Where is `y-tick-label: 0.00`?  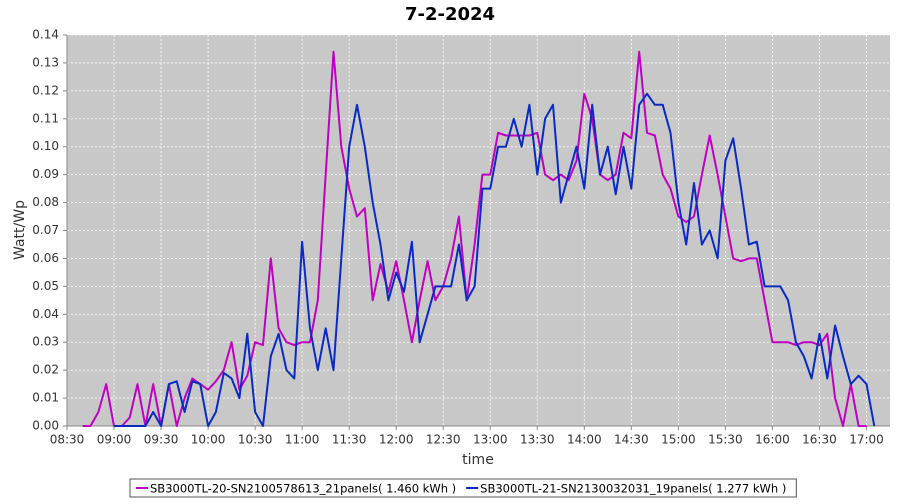
y-tick-label: 0.00 is located at coordinates (45, 426).